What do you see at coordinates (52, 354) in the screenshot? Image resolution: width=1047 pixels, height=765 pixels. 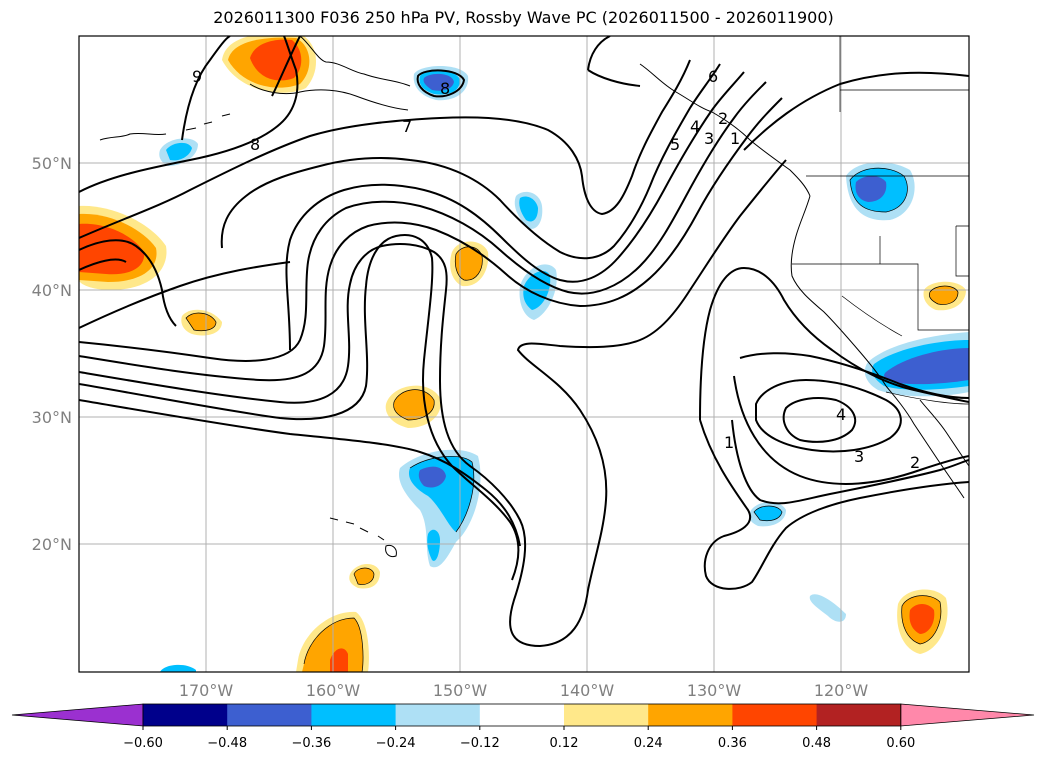 I see `latitude-labels: 50°N 40°N 30°N 20°N` at bounding box center [52, 354].